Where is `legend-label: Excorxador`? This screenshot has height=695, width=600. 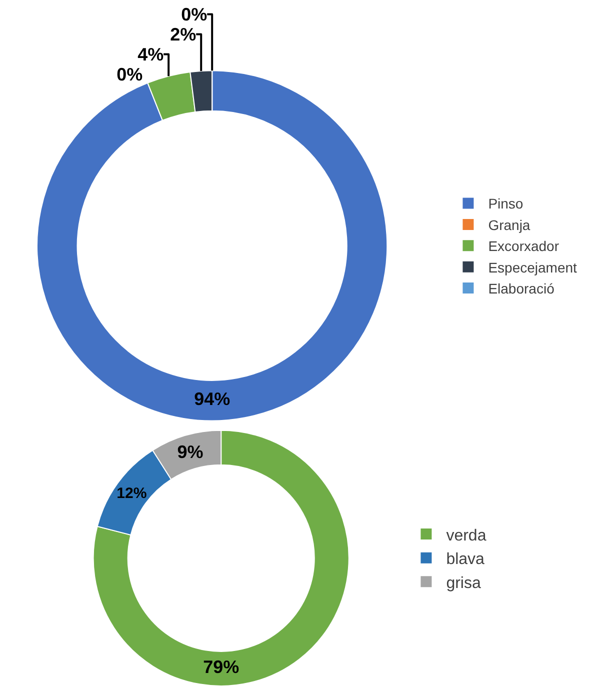 legend-label: Excorxador is located at coordinates (524, 246).